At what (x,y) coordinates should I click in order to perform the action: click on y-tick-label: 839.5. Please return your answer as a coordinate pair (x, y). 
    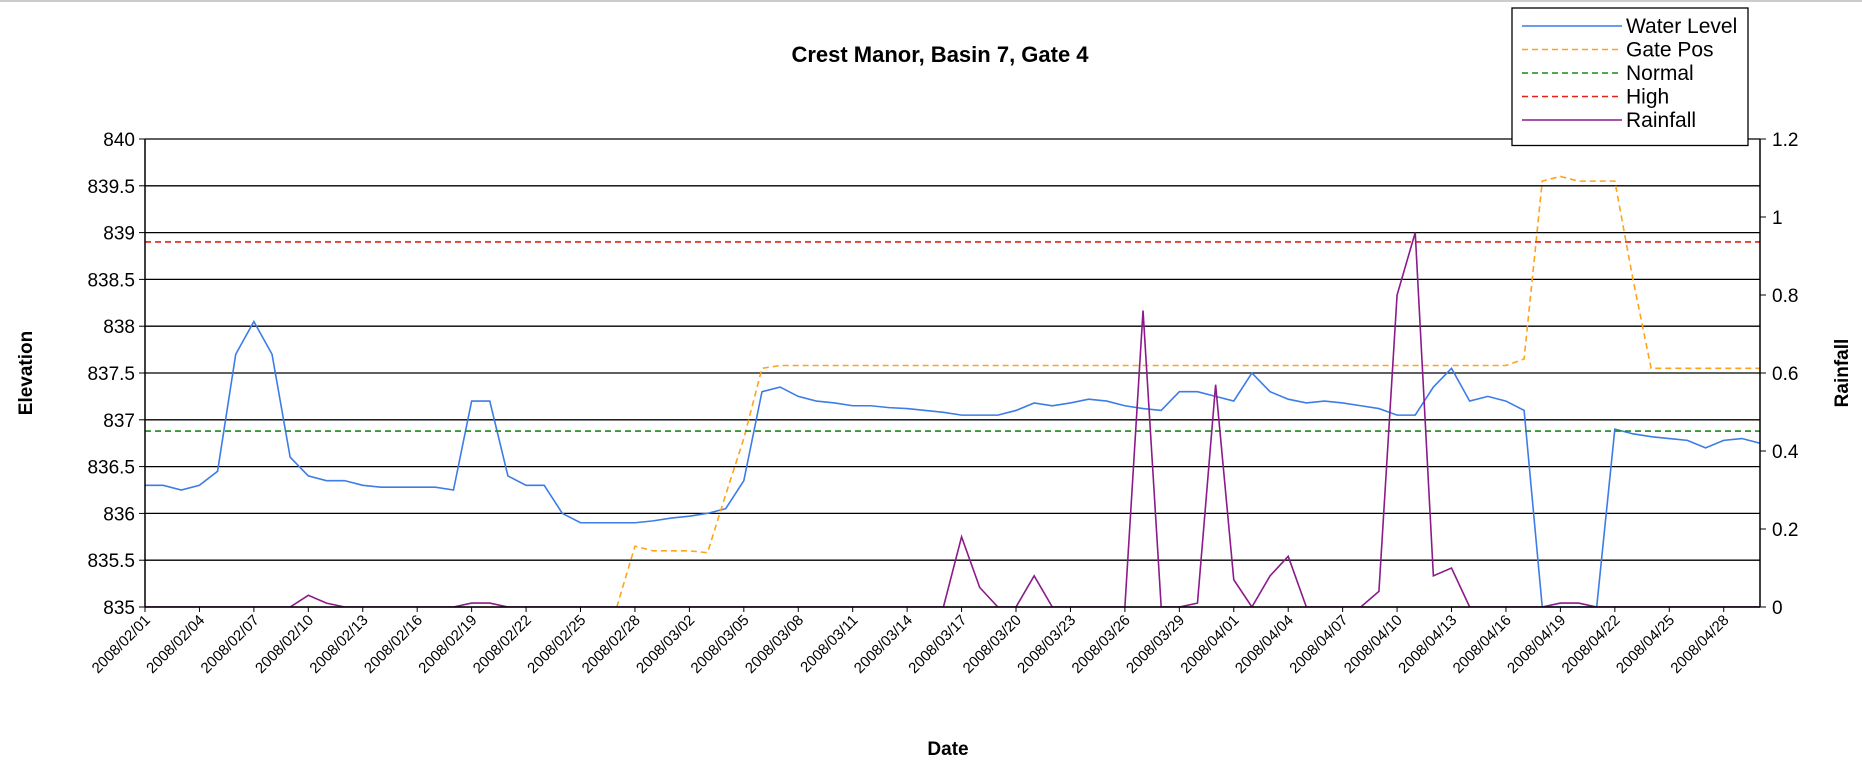
    Looking at the image, I should click on (111, 187).